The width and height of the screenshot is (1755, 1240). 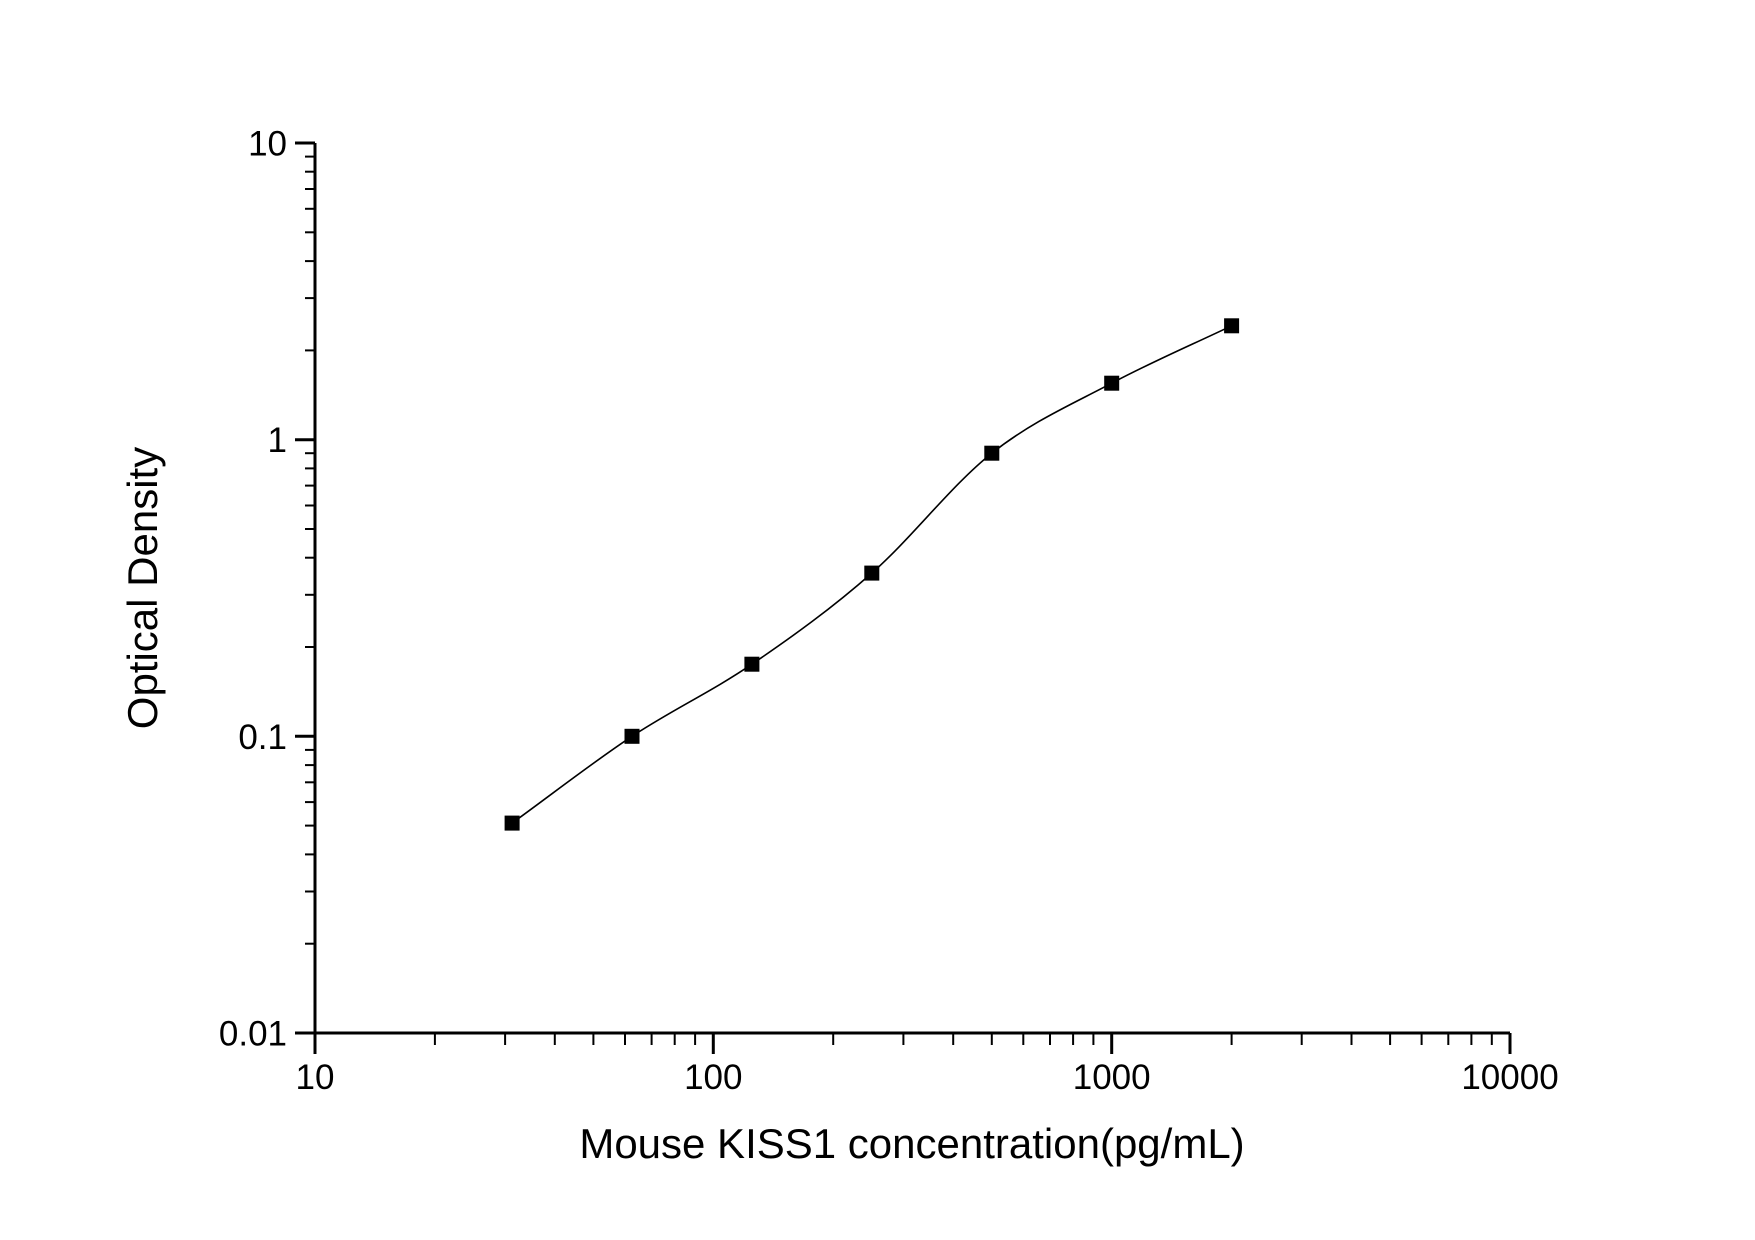 I want to click on x-tick-label: 10, so click(x=315, y=1077).